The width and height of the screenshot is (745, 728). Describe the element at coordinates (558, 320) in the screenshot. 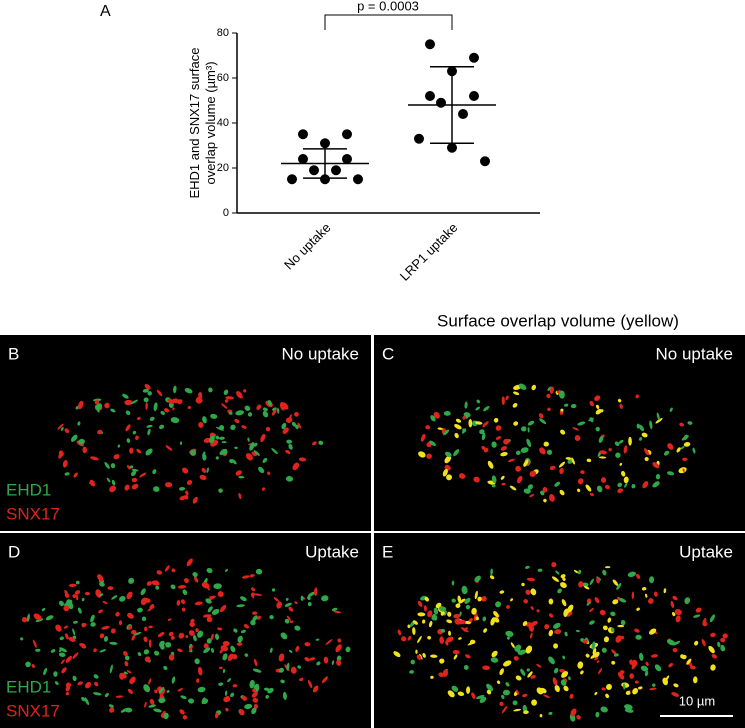

I see `header: Surface overlap volume (yellow)` at that location.